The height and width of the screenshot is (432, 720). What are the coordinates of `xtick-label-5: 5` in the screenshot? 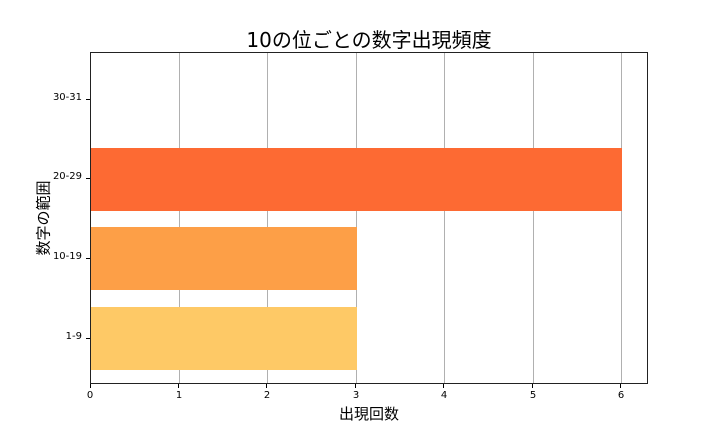 It's located at (533, 395).